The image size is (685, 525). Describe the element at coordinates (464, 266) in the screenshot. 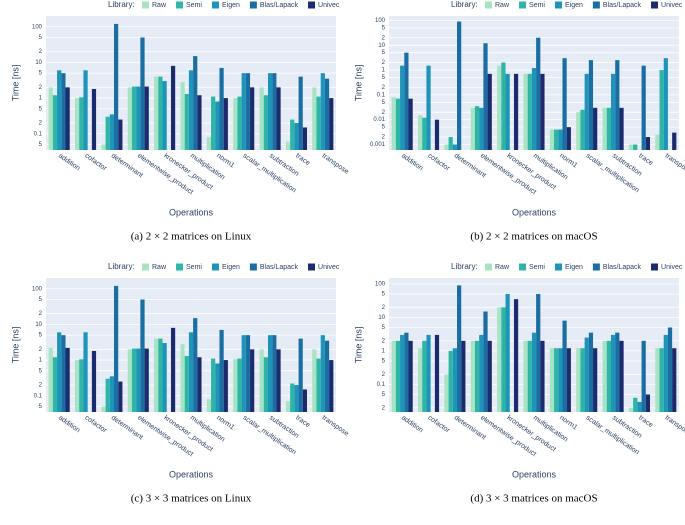

I see `legend-title: Library:` at that location.